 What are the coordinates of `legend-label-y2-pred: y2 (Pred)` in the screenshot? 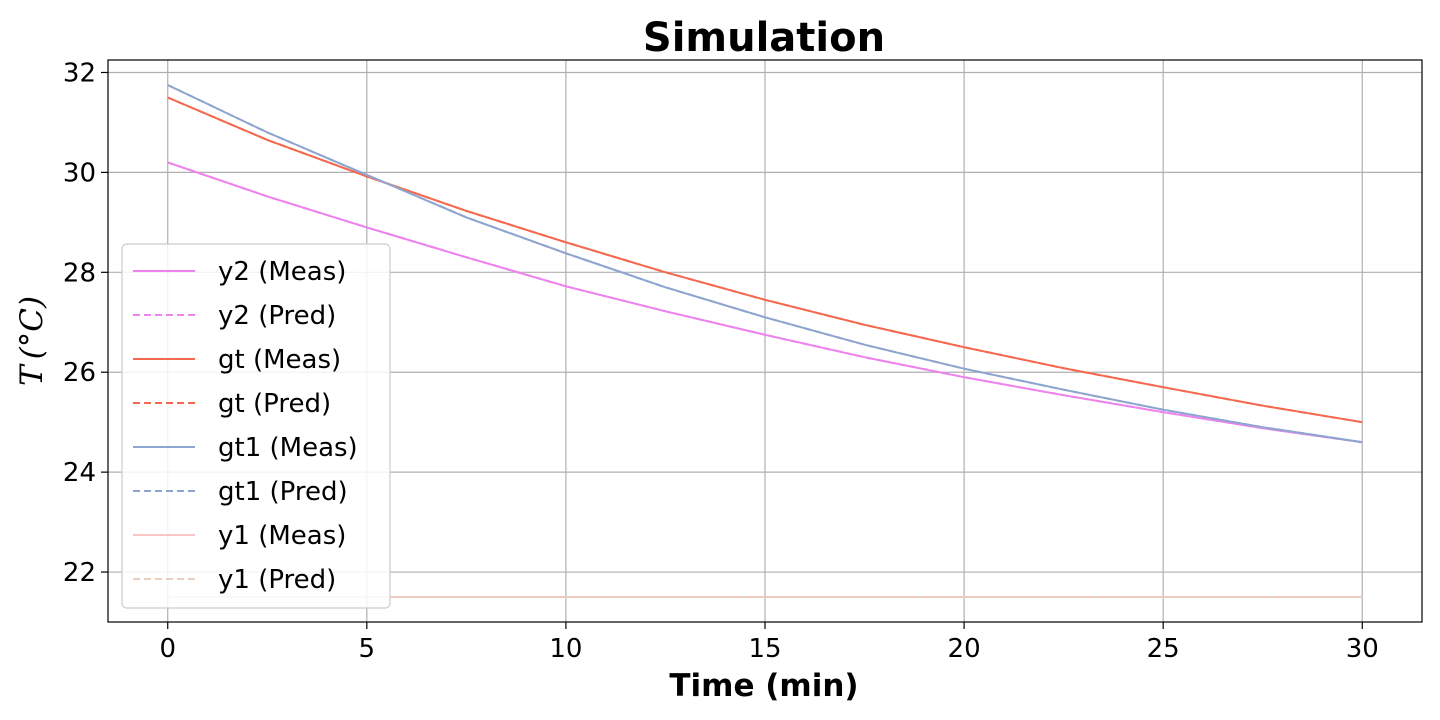 It's located at (277, 316).